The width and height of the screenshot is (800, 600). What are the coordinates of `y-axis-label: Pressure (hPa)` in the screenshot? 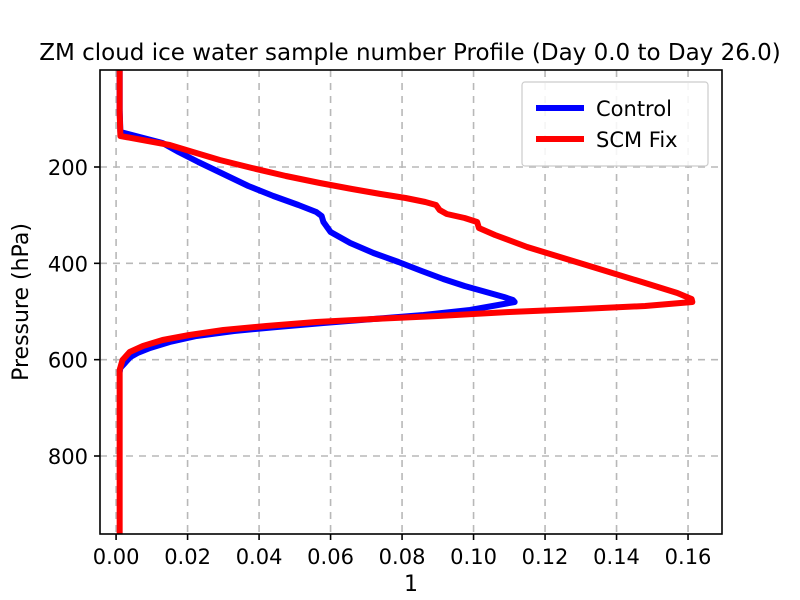 It's located at (21, 302).